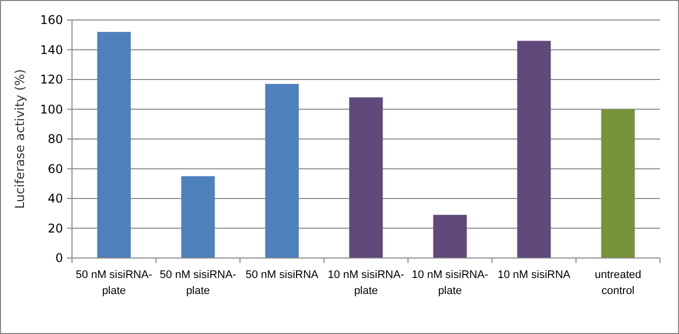  I want to click on y-tick-label: 120, so click(51, 79).